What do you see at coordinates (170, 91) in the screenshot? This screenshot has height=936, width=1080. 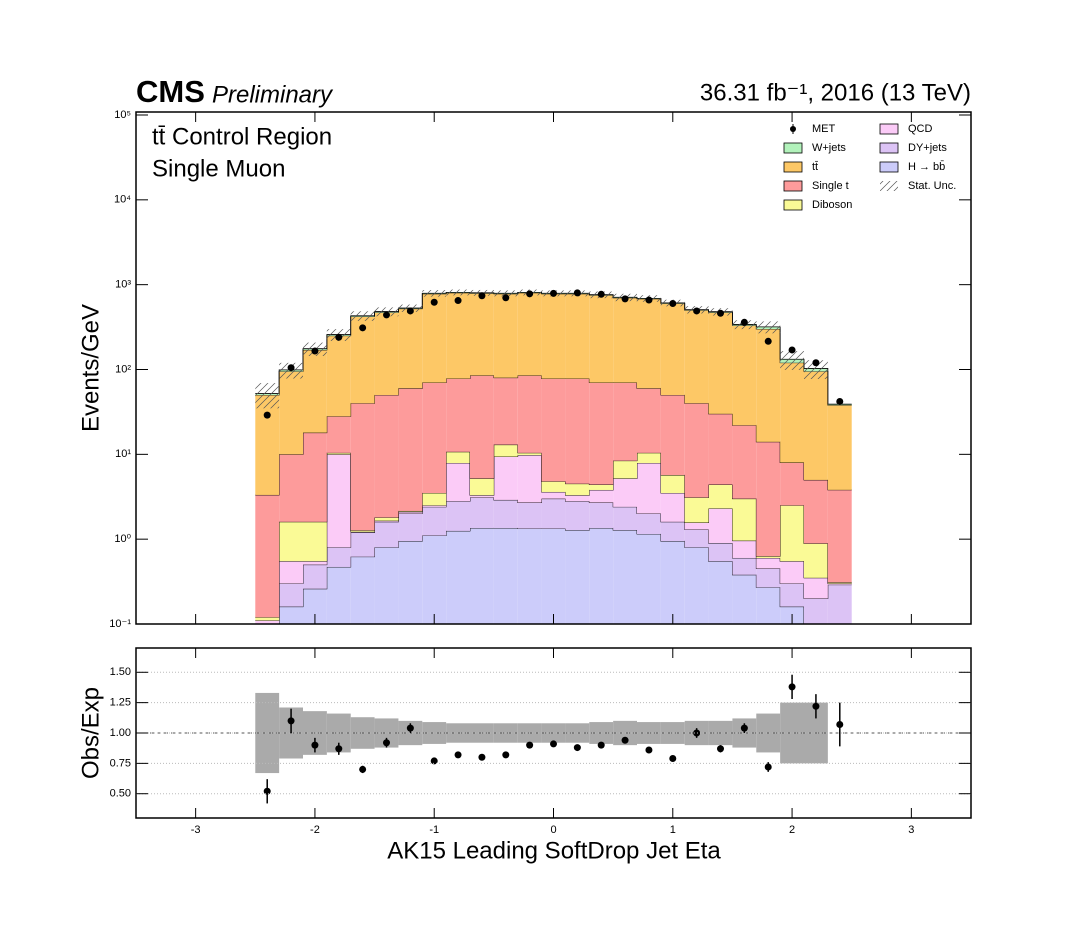 I see `cms-label: CMS` at bounding box center [170, 91].